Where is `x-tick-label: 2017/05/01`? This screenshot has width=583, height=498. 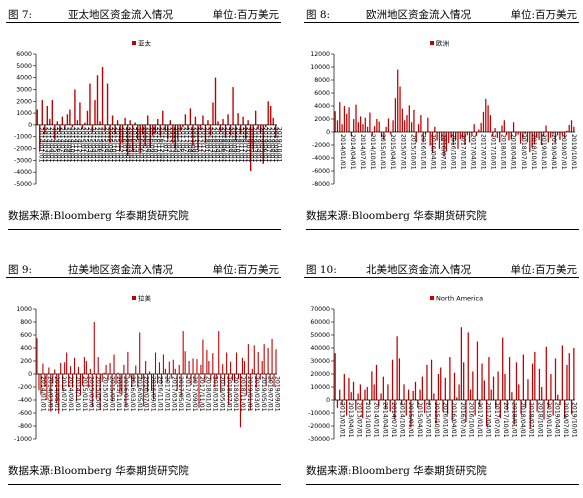 x-tick-label: 2017/05/01 is located at coordinates (178, 145).